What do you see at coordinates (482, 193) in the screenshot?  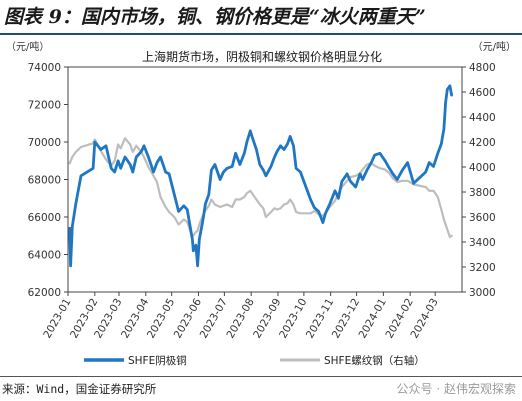 I see `right-tick-label: 3800` at bounding box center [482, 193].